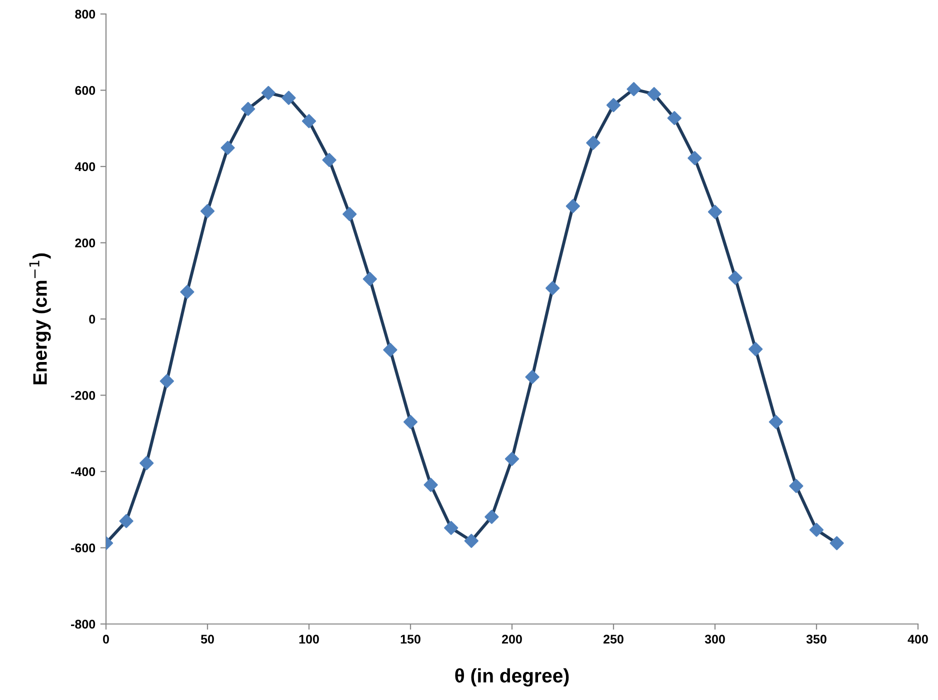 The image size is (938, 700). I want to click on y-tick-label: 400, so click(85, 167).